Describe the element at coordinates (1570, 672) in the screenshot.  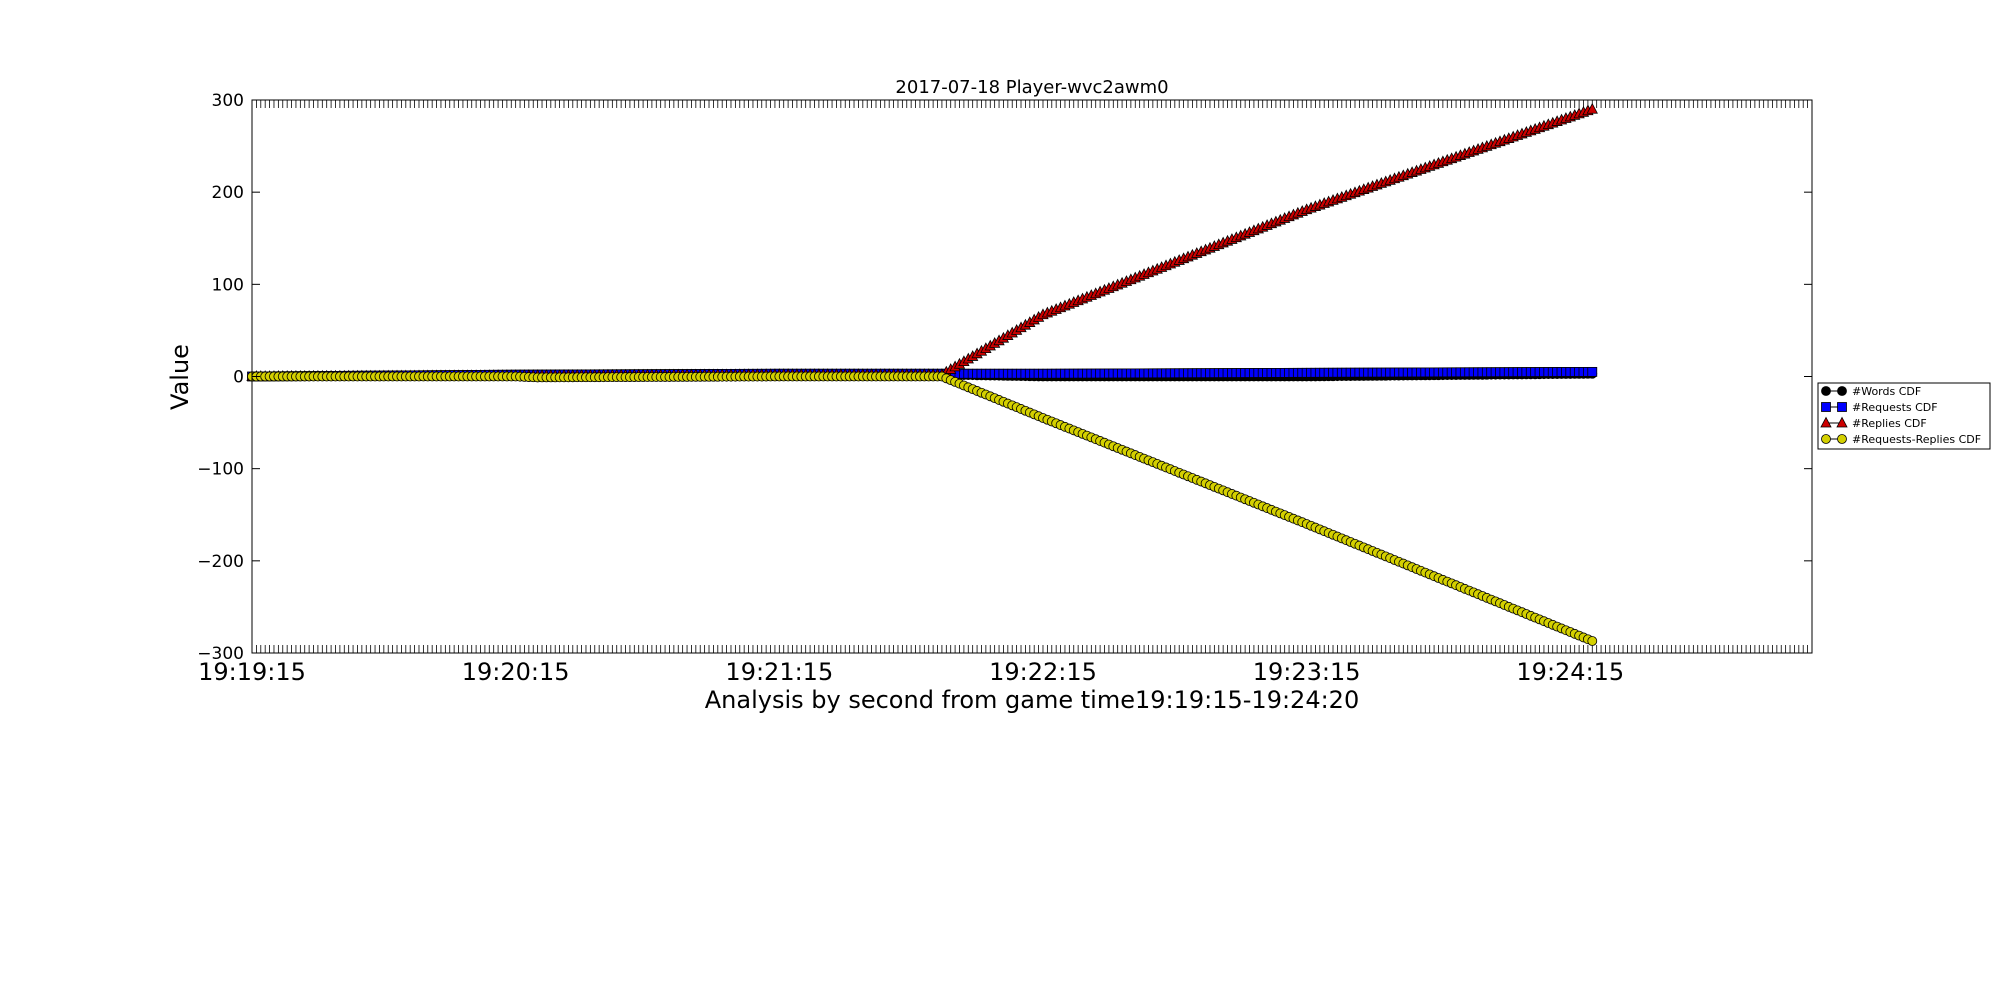
I see `x-tick-label: 19:24:15` at that location.